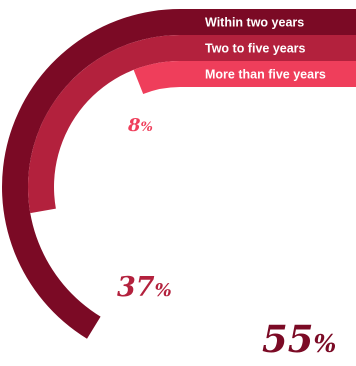 The image size is (356, 366). I want to click on legend-label-within-two-years: Within two years, so click(254, 23).